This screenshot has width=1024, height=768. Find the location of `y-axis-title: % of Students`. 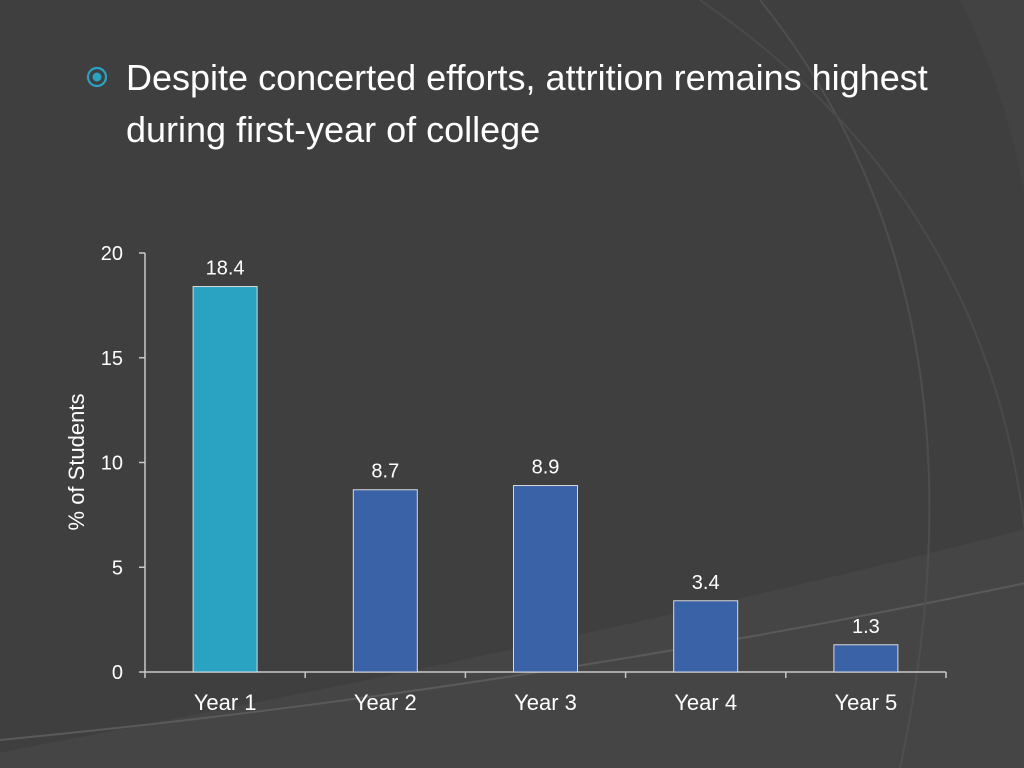

y-axis-title: % of Students is located at coordinates (76, 462).